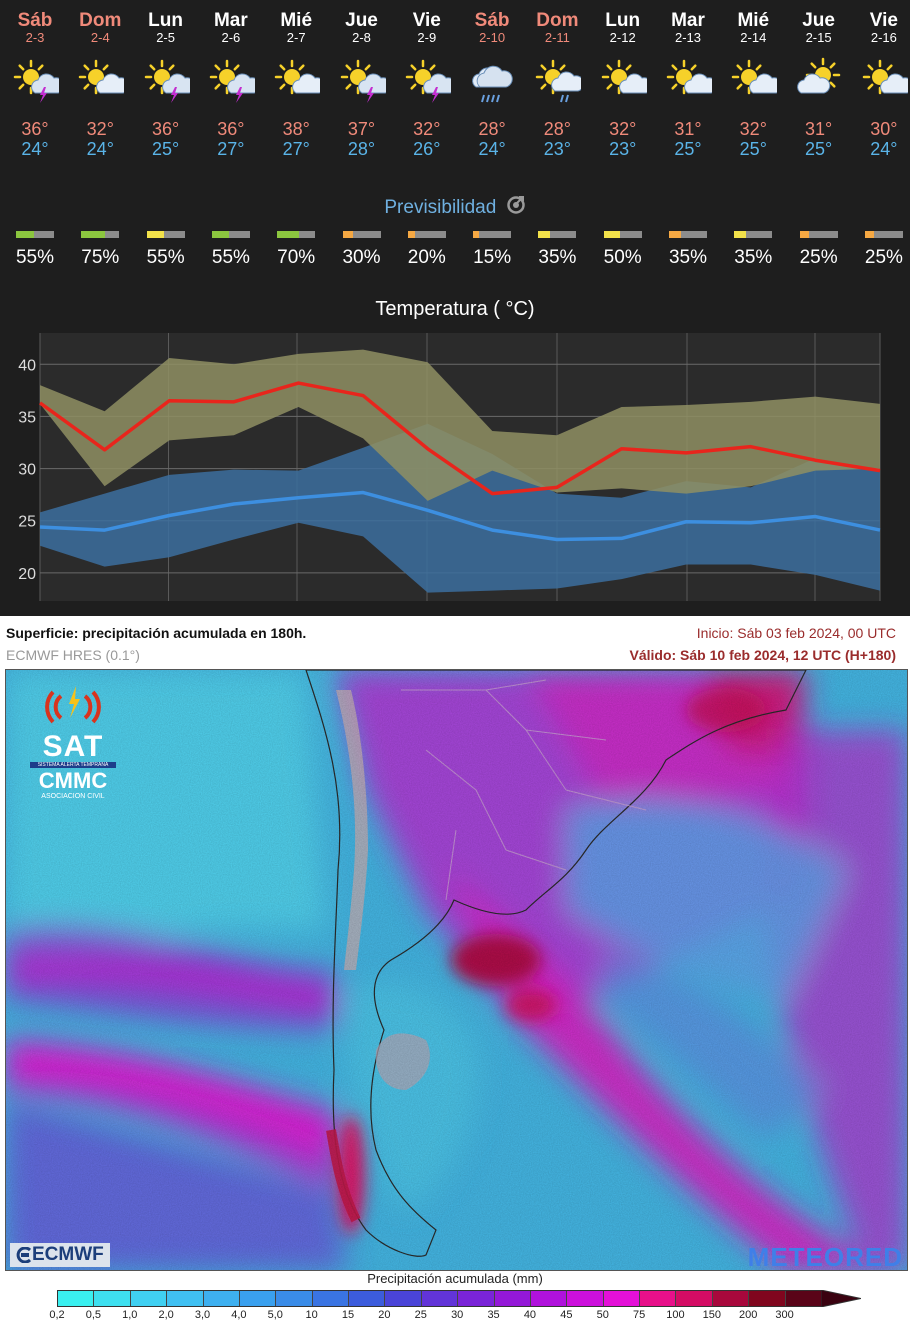 The width and height of the screenshot is (910, 1325). Describe the element at coordinates (348, 1315) in the screenshot. I see `colorbar-label: 15` at that location.